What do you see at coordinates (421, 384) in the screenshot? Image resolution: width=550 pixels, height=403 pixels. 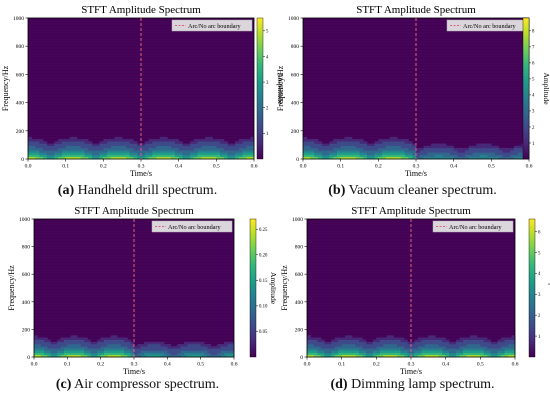 I see `caption-text-d: Dimming lamp spectrum.` at bounding box center [421, 384].